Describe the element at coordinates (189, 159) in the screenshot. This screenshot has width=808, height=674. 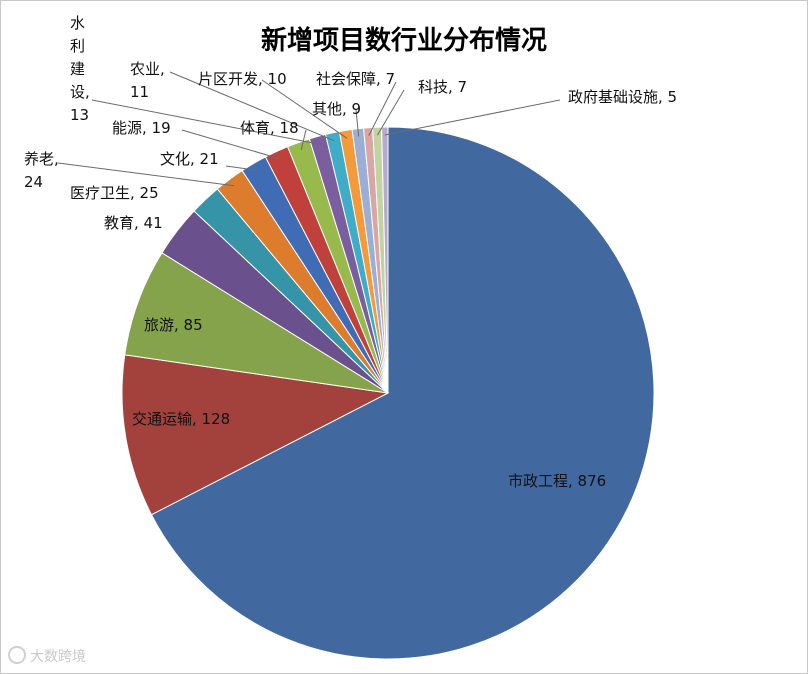
I see `data-label: 文化, 21` at that location.